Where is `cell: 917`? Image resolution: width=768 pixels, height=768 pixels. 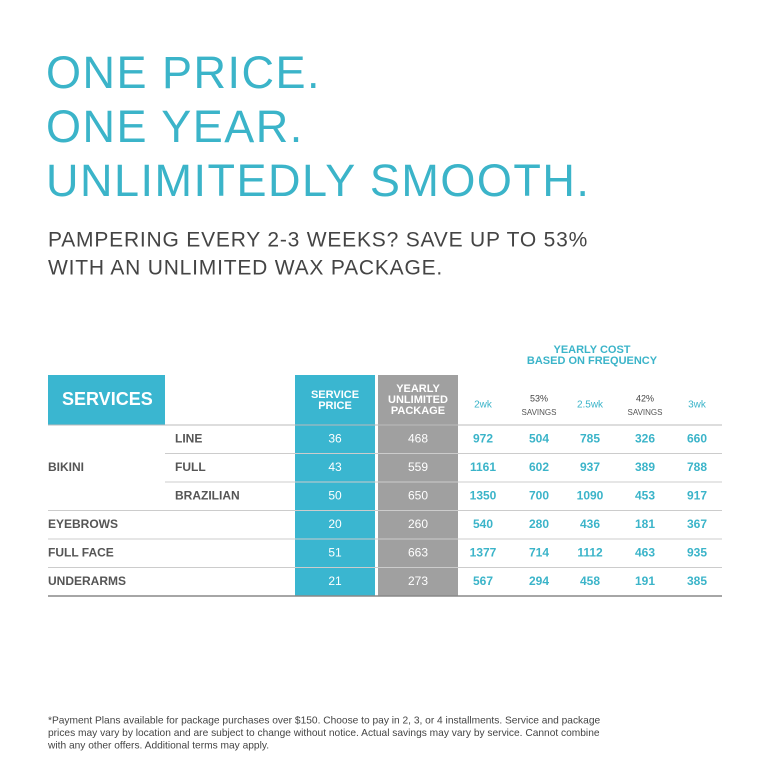 cell: 917 is located at coordinates (697, 495).